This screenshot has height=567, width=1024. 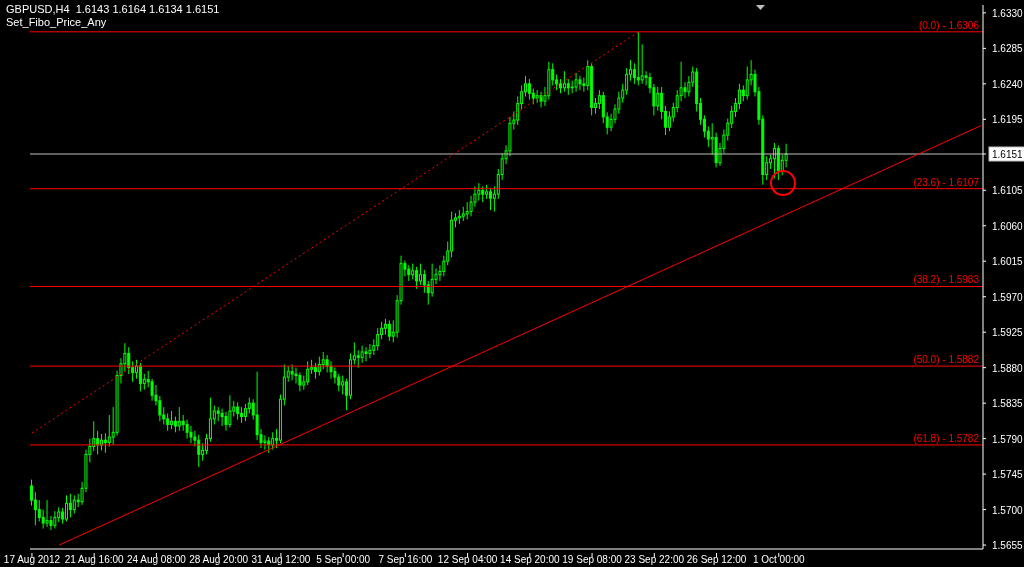 What do you see at coordinates (1008, 13) in the screenshot?
I see `y-tick-label: 1.6330` at bounding box center [1008, 13].